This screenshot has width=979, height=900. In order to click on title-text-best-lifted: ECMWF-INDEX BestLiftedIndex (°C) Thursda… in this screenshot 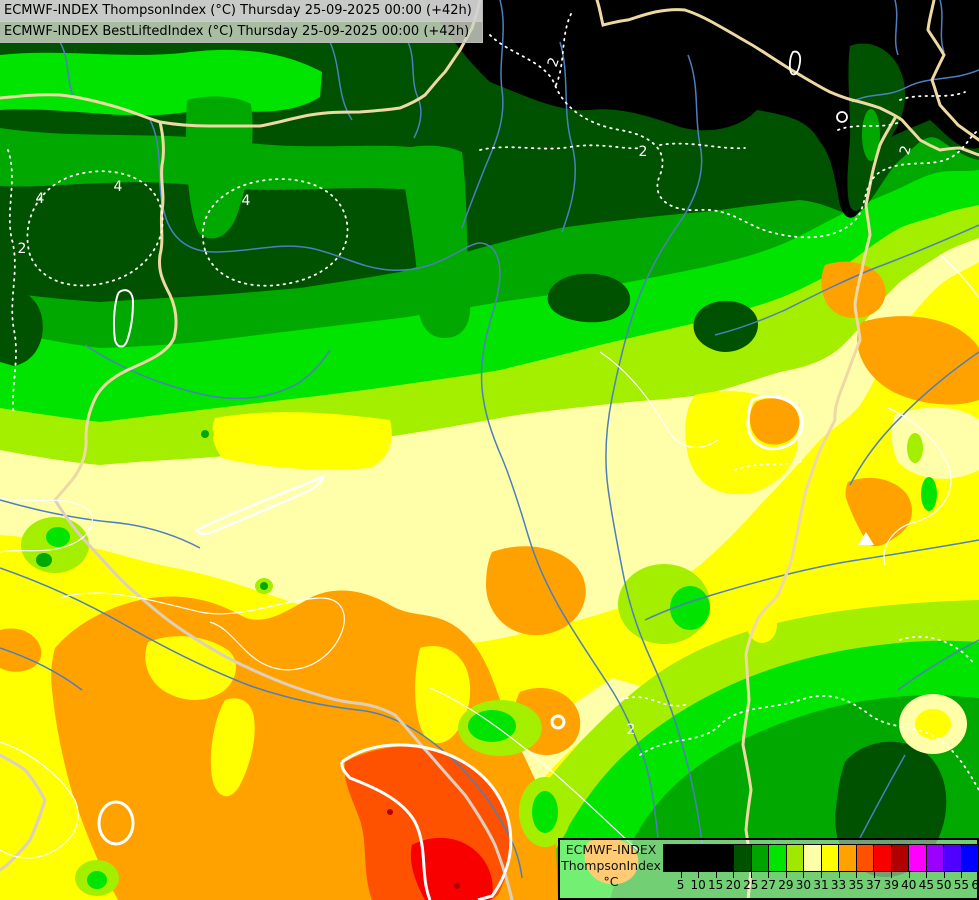, I will do `click(237, 31)`.